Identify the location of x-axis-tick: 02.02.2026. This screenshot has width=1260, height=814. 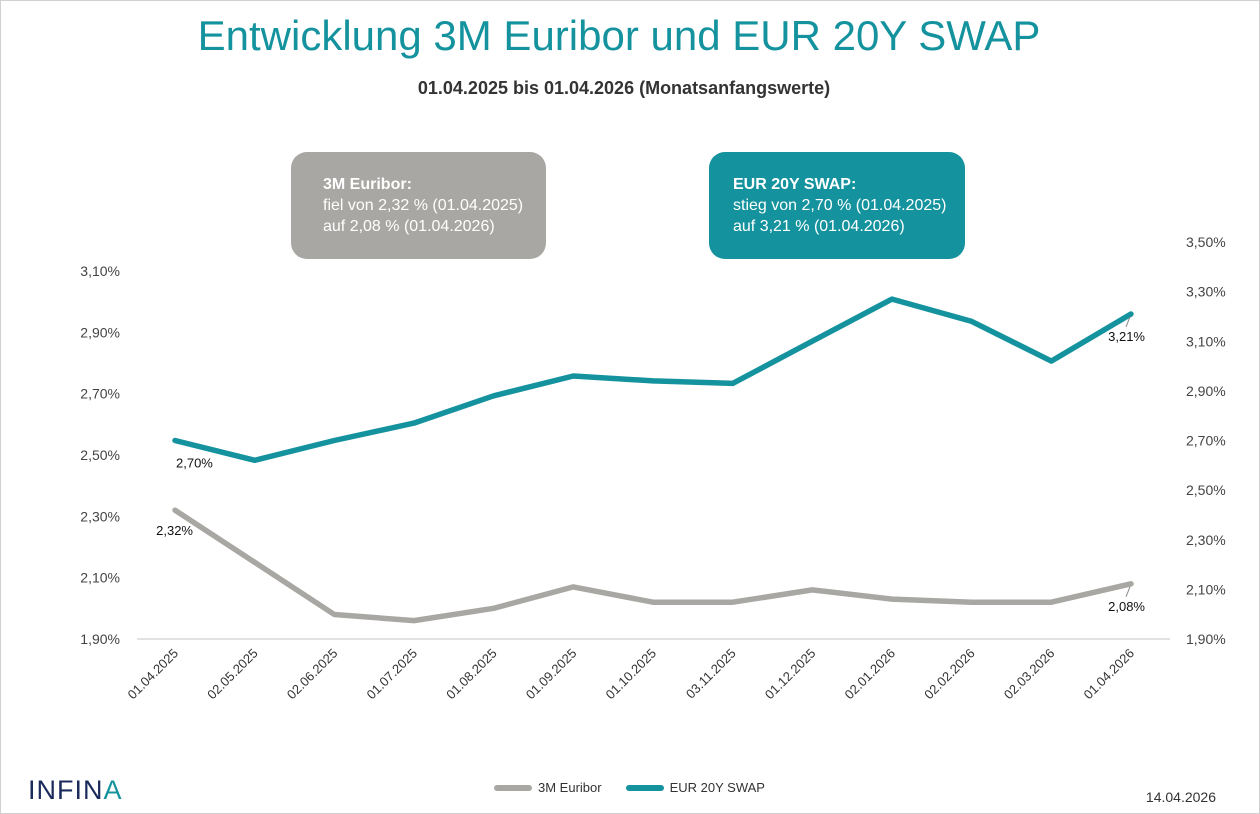
(949, 674).